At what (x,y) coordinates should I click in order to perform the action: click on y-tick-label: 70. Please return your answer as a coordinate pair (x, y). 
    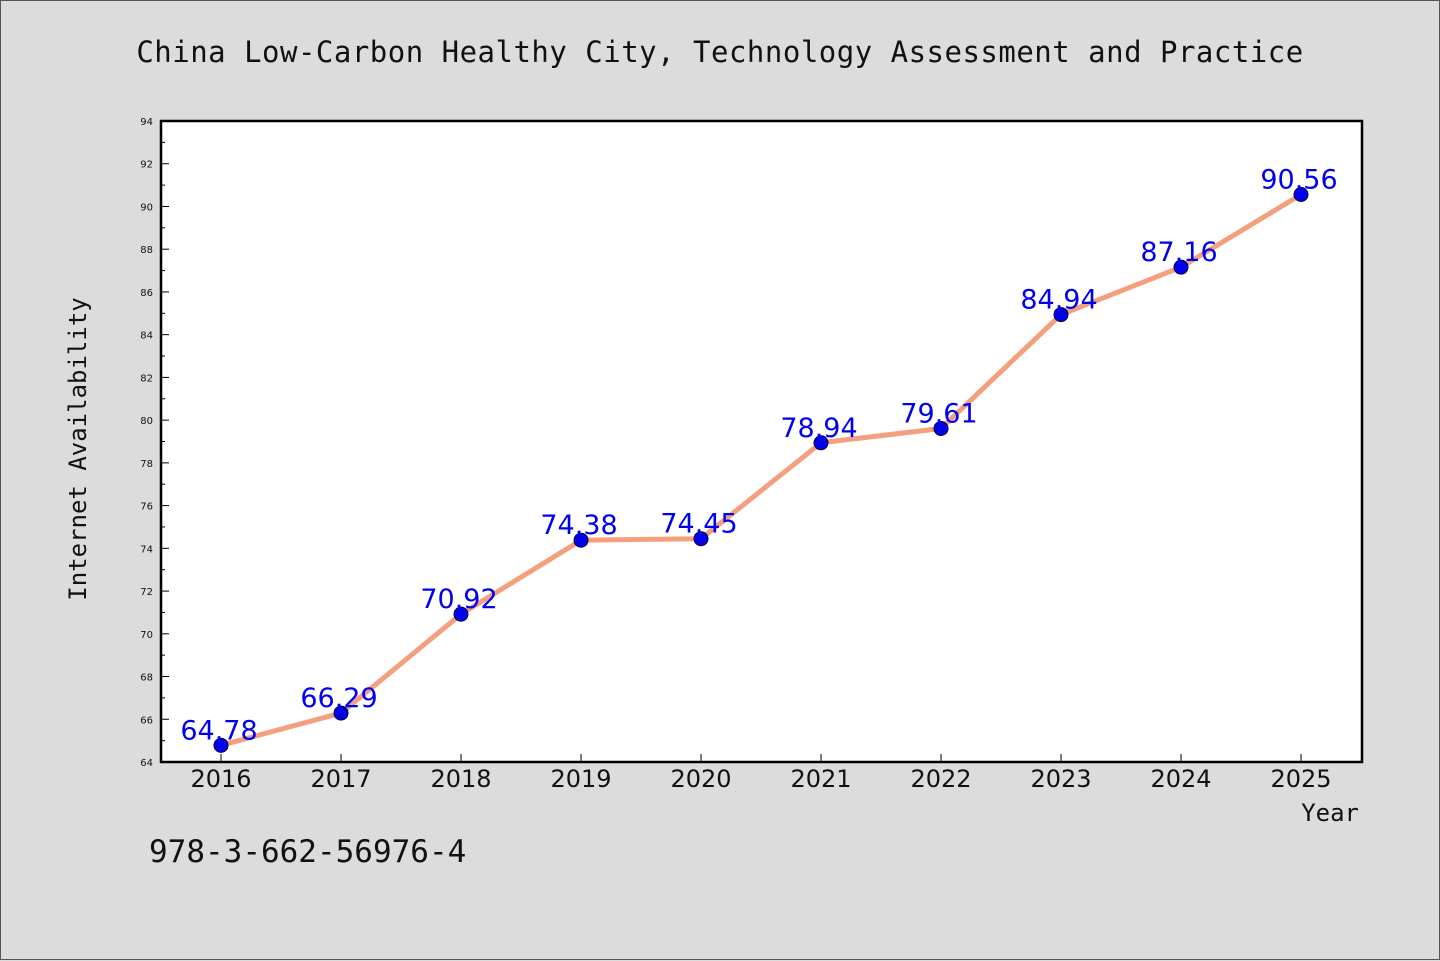
    Looking at the image, I should click on (146, 635).